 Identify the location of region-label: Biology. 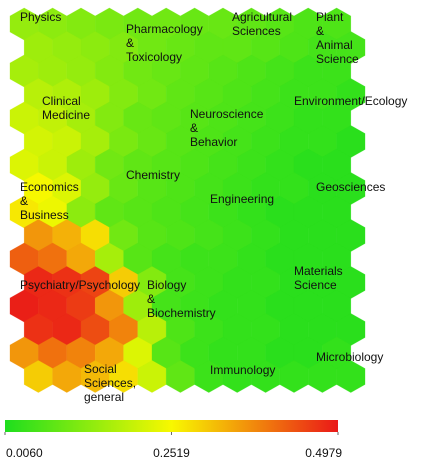
(166, 285).